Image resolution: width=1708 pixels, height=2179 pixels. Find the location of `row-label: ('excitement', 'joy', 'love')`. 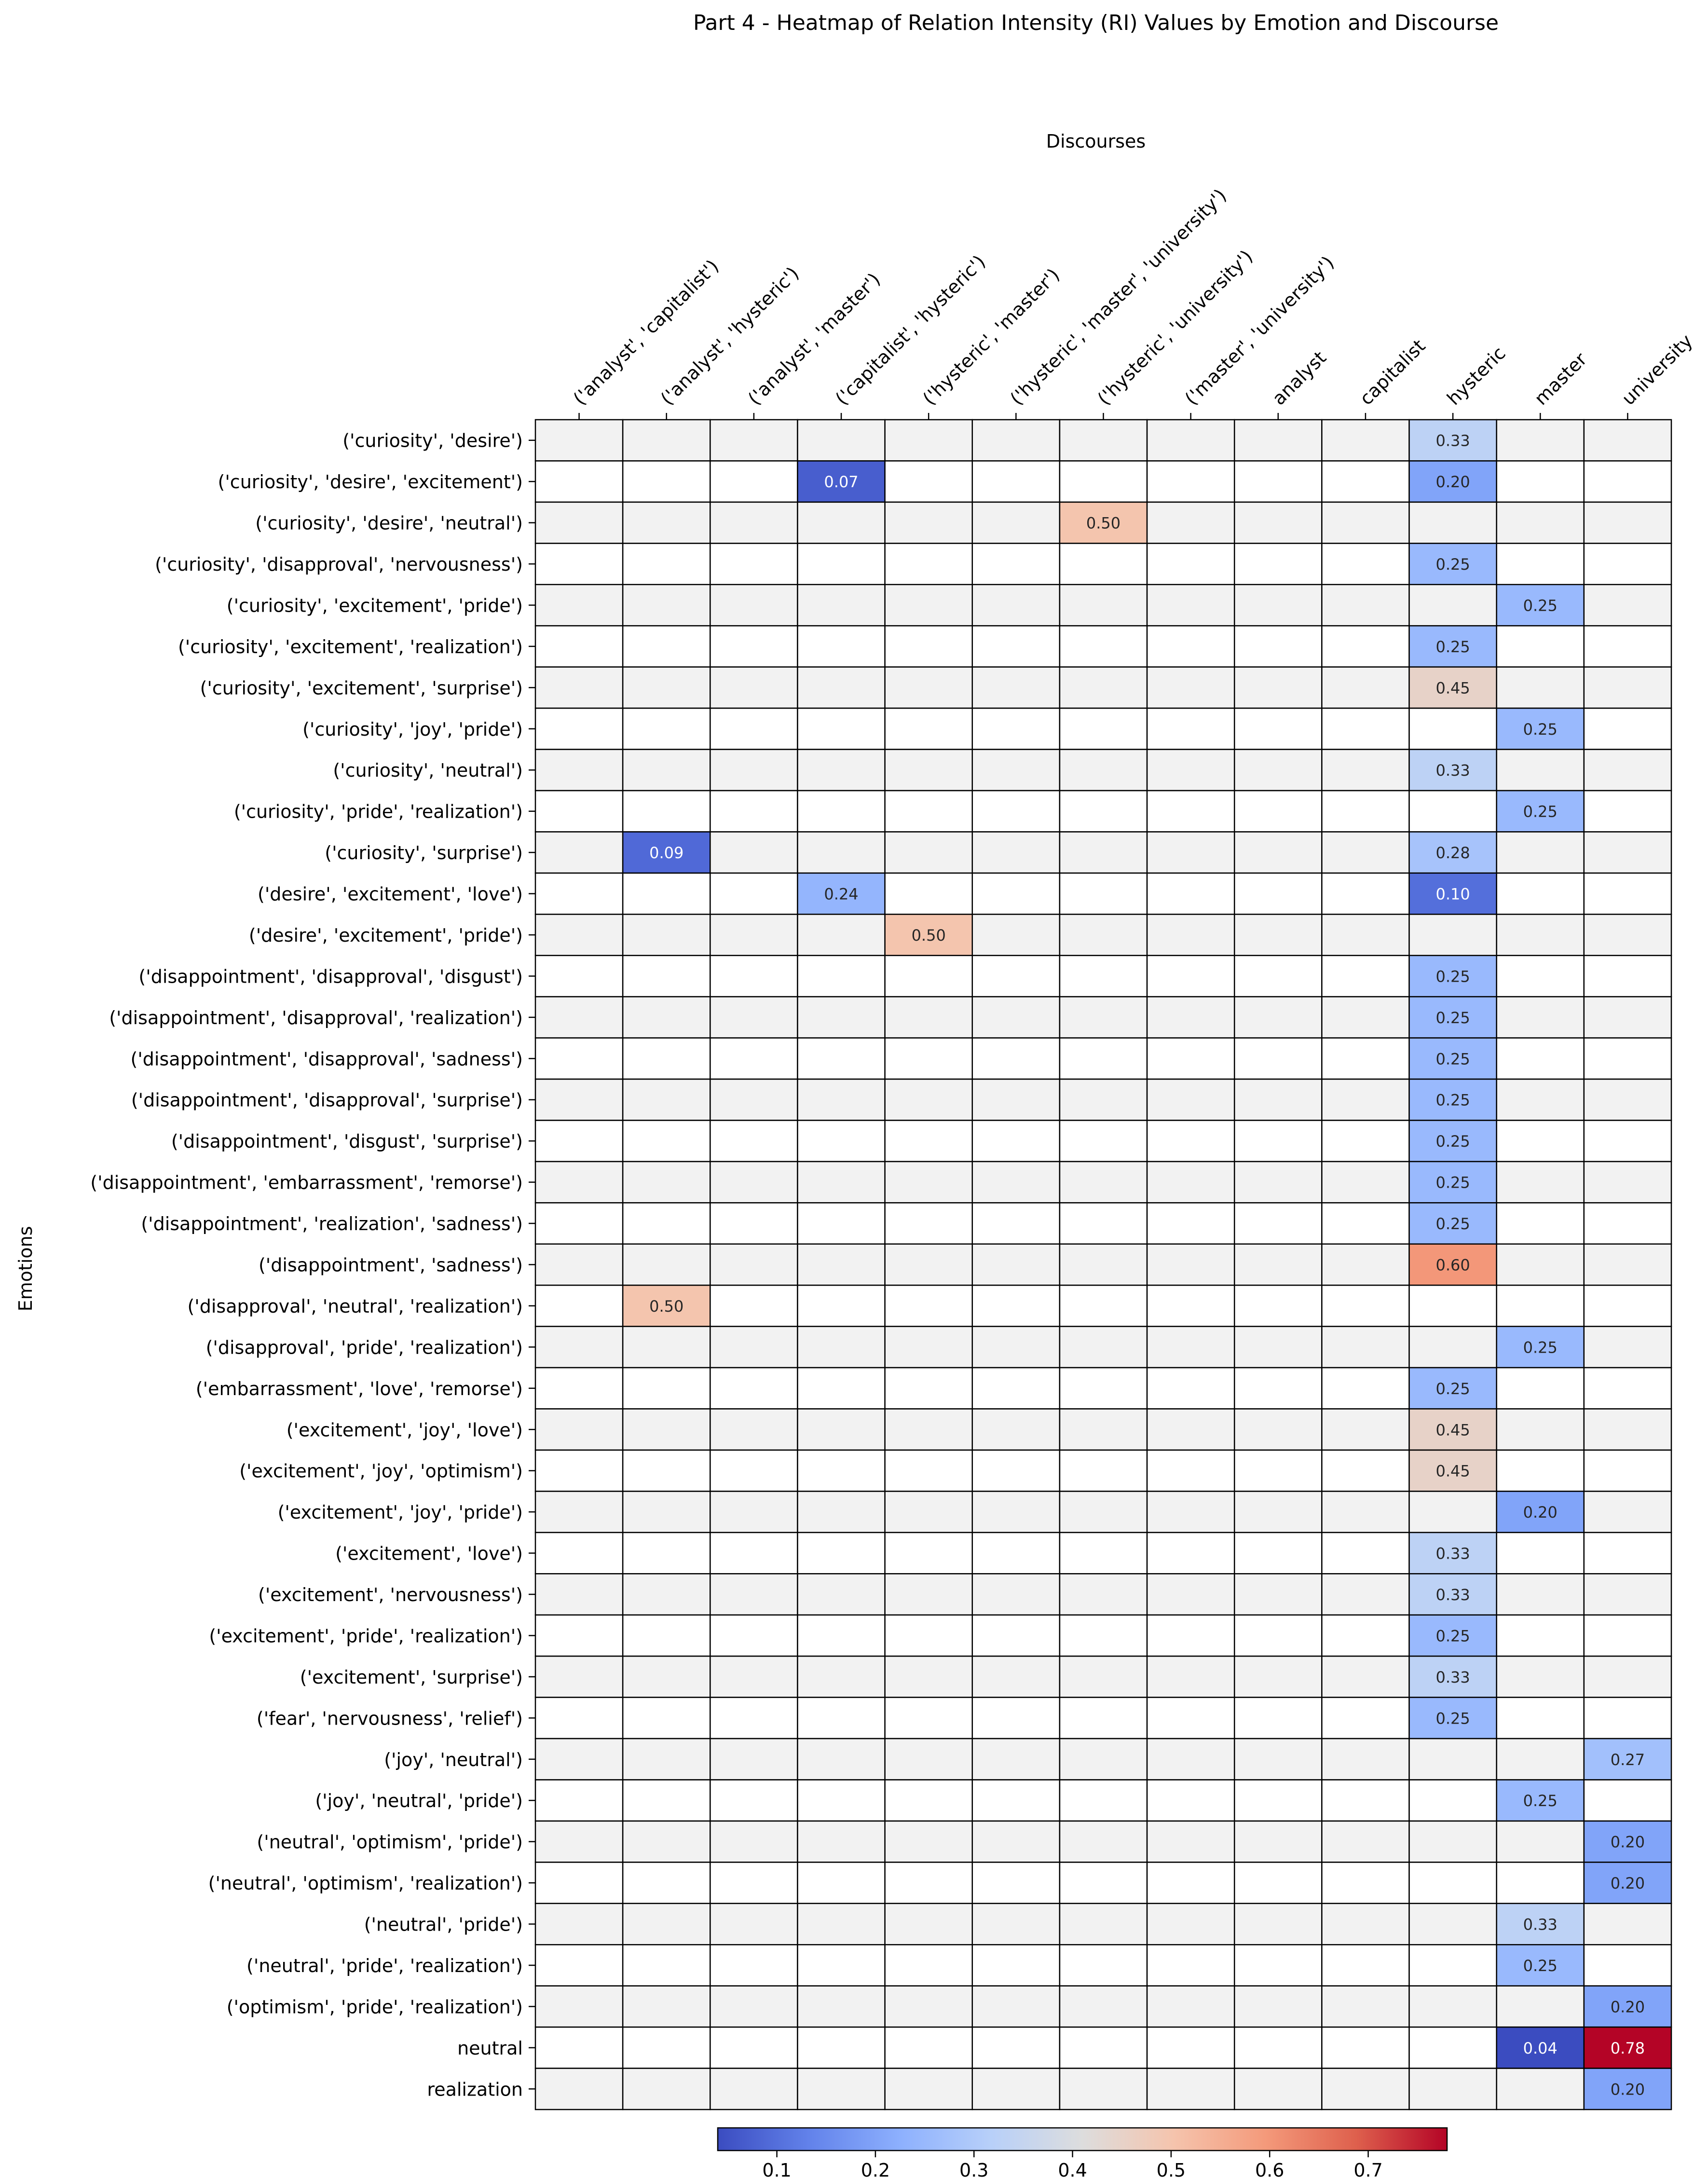

row-label: ('excitement', 'joy', 'love') is located at coordinates (405, 1429).